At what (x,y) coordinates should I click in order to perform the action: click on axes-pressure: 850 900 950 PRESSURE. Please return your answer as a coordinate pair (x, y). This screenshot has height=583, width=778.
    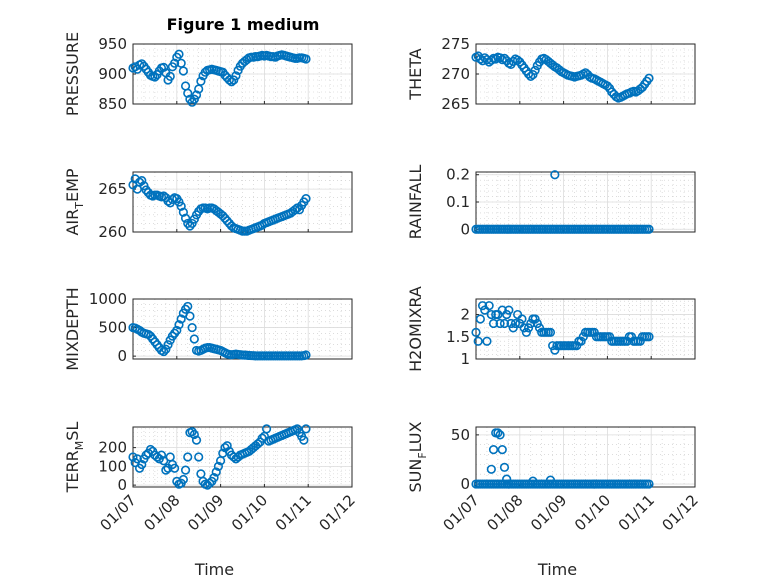
    Looking at the image, I should click on (208, 74).